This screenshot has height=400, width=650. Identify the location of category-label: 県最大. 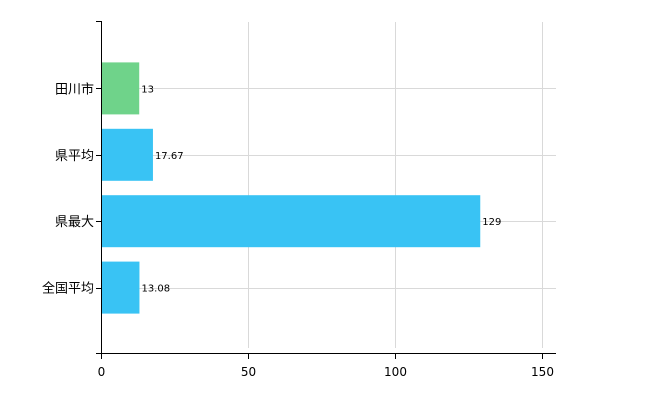
(74, 222).